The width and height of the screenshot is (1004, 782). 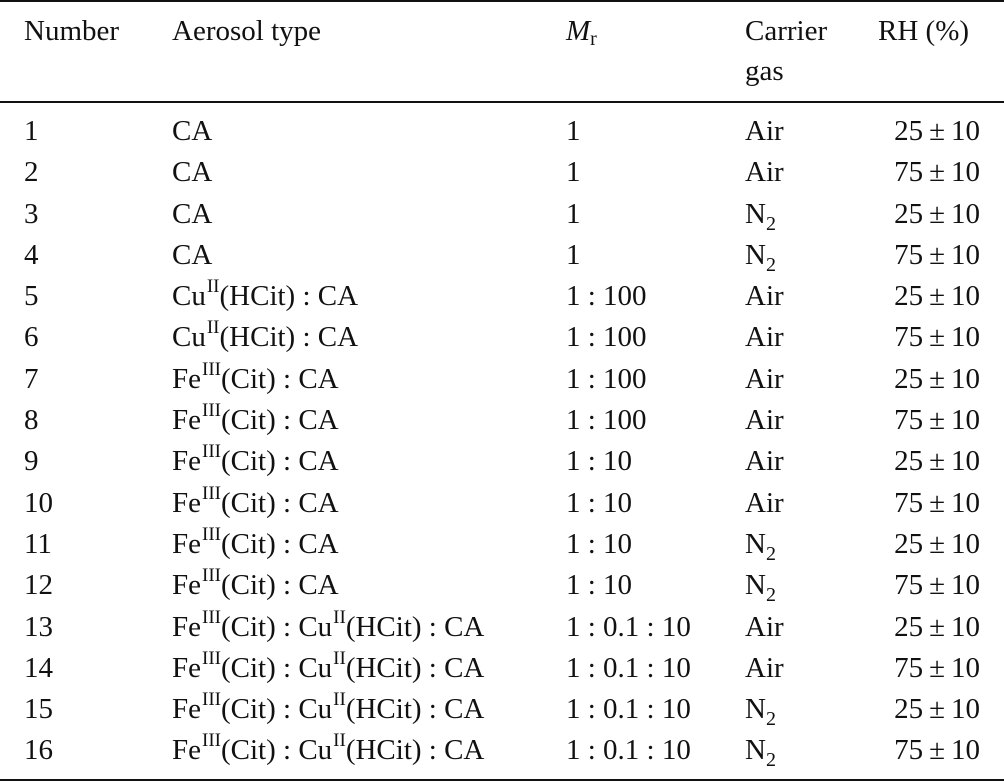 I want to click on header-carrier-line2: gas, so click(x=764, y=71).